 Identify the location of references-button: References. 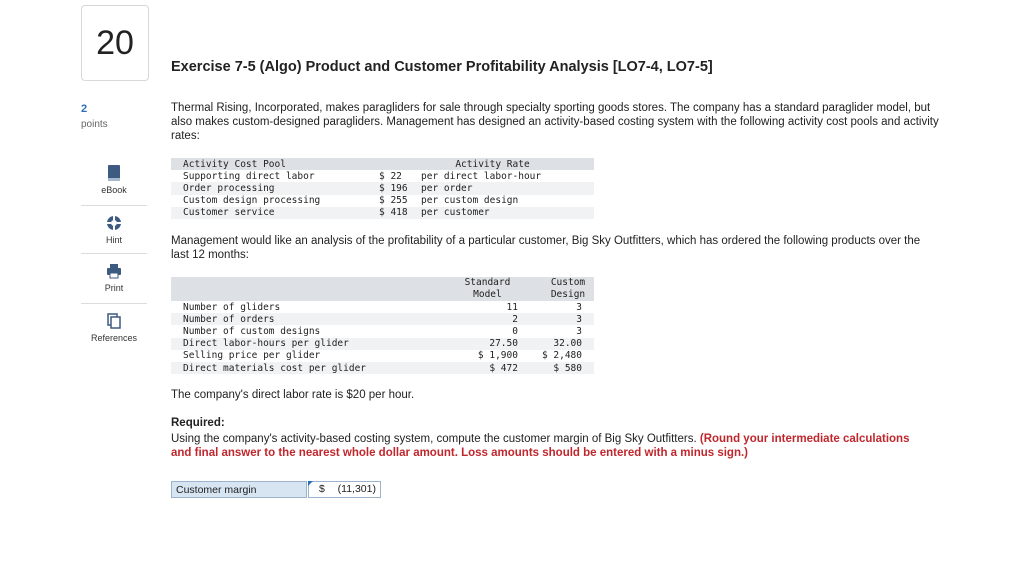
(114, 328).